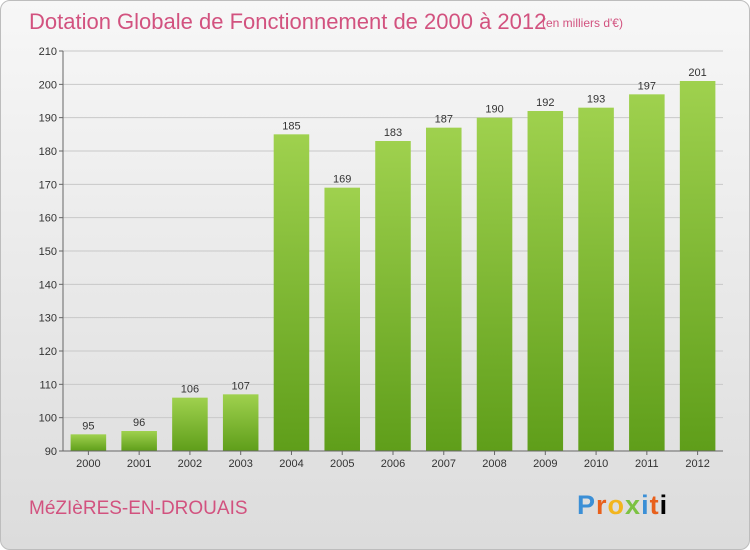 The height and width of the screenshot is (550, 750). What do you see at coordinates (48, 152) in the screenshot?
I see `y-tick-label: 180` at bounding box center [48, 152].